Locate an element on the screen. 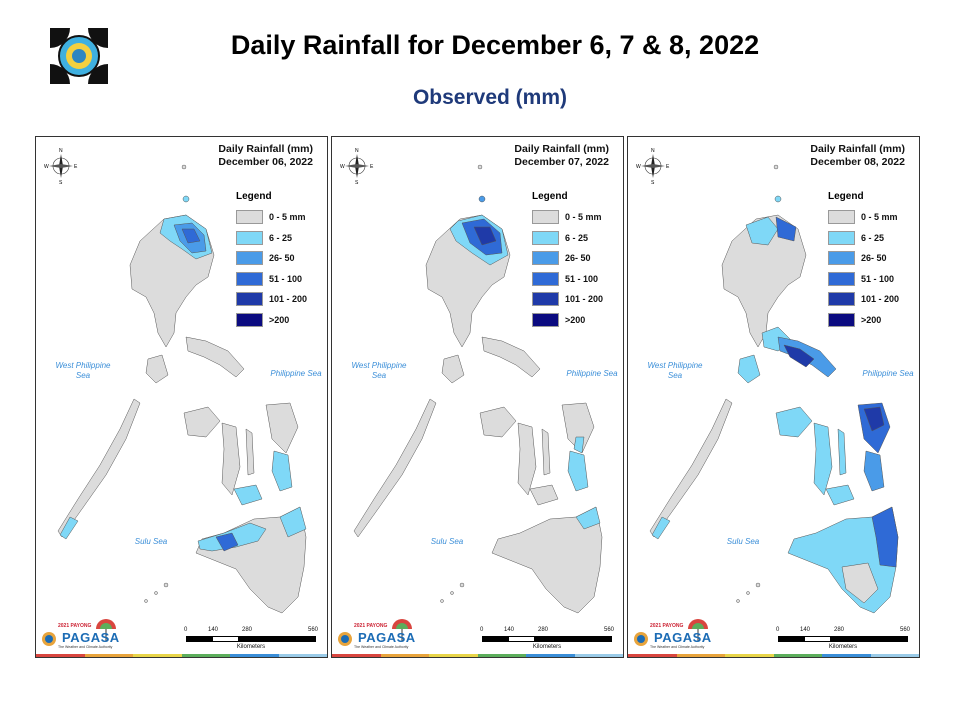 The width and height of the screenshot is (960, 720). region-bohol is located at coordinates (544, 495).